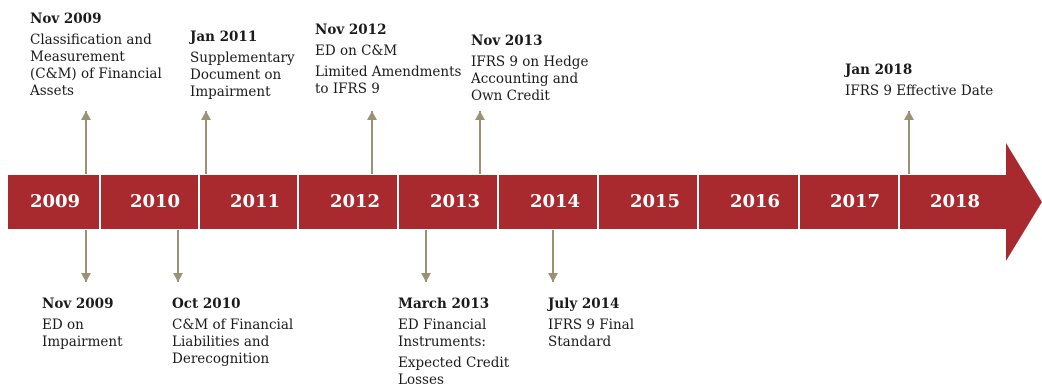  Describe the element at coordinates (591, 325) in the screenshot. I see `event-text: IFRS 9 Final` at that location.